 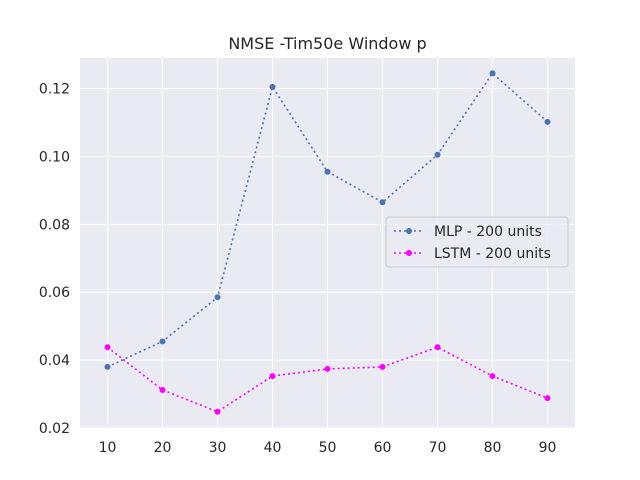 What do you see at coordinates (327, 43) in the screenshot?
I see `chart-title: NMSE -Tim50e Window p` at bounding box center [327, 43].